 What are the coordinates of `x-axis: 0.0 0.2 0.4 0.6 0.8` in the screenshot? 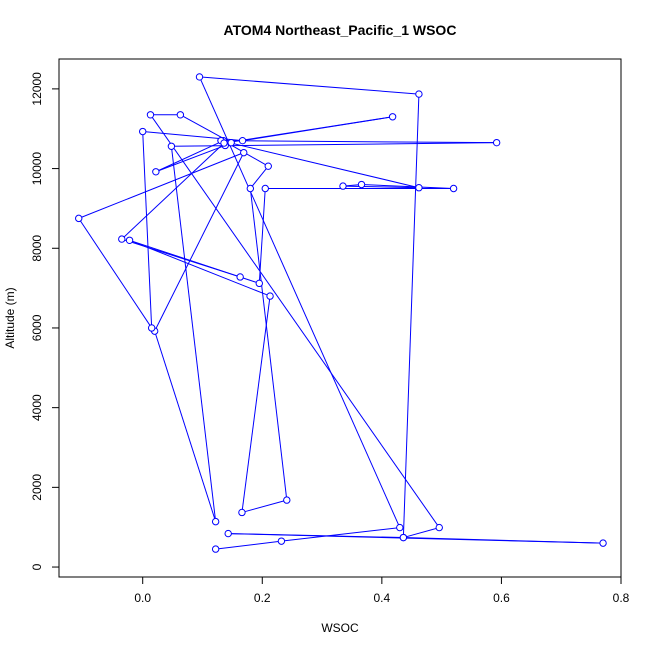 It's located at (382, 590).